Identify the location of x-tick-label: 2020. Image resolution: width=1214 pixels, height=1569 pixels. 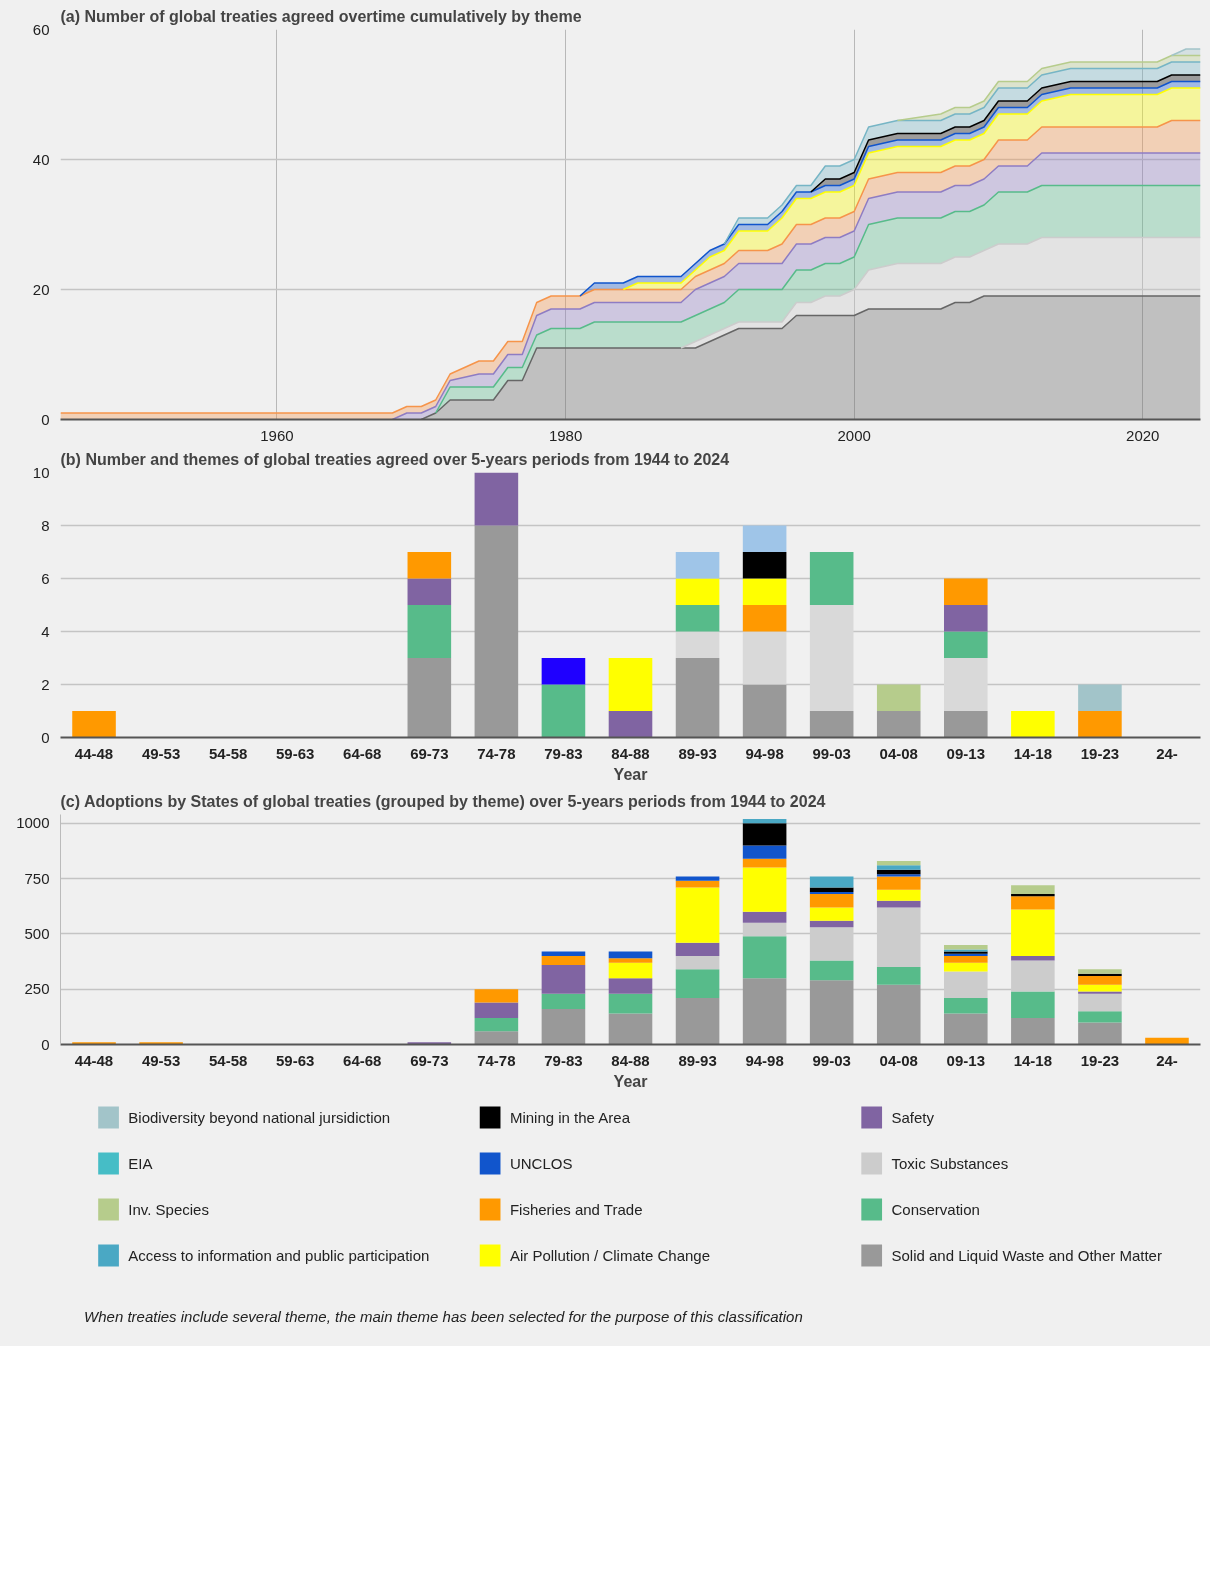
(1143, 435).